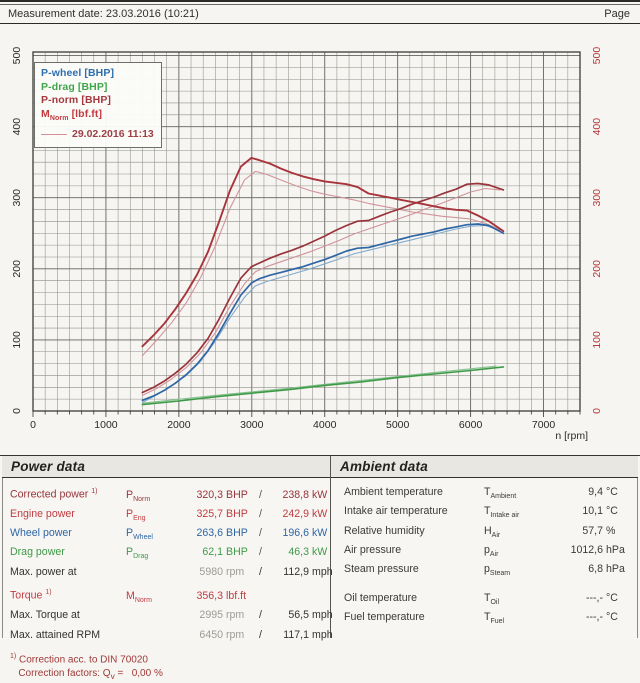 This screenshot has height=683, width=640. I want to click on x-tick-label: 7000, so click(544, 425).